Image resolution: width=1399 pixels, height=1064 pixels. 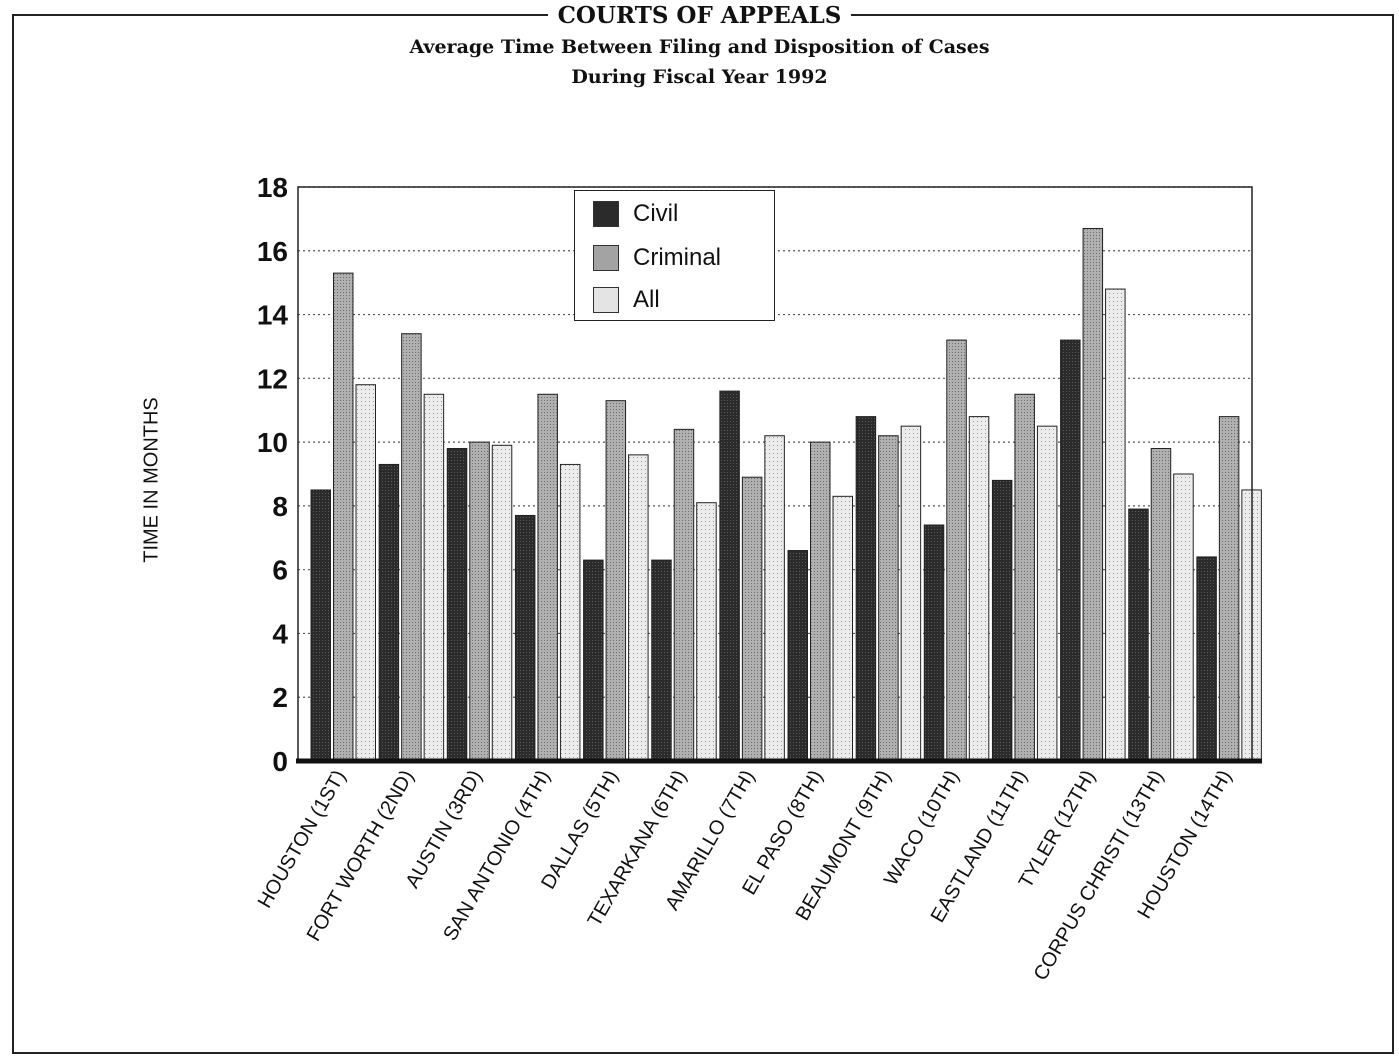 I want to click on legend-label-all: All, so click(x=646, y=299).